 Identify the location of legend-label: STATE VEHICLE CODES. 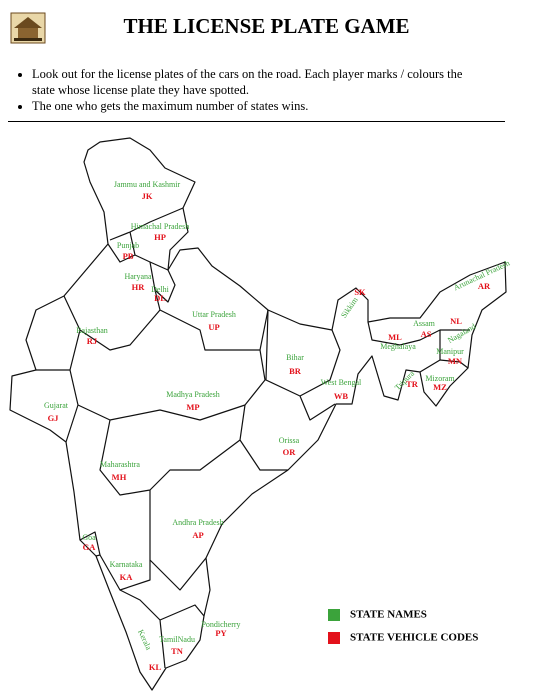
(414, 638).